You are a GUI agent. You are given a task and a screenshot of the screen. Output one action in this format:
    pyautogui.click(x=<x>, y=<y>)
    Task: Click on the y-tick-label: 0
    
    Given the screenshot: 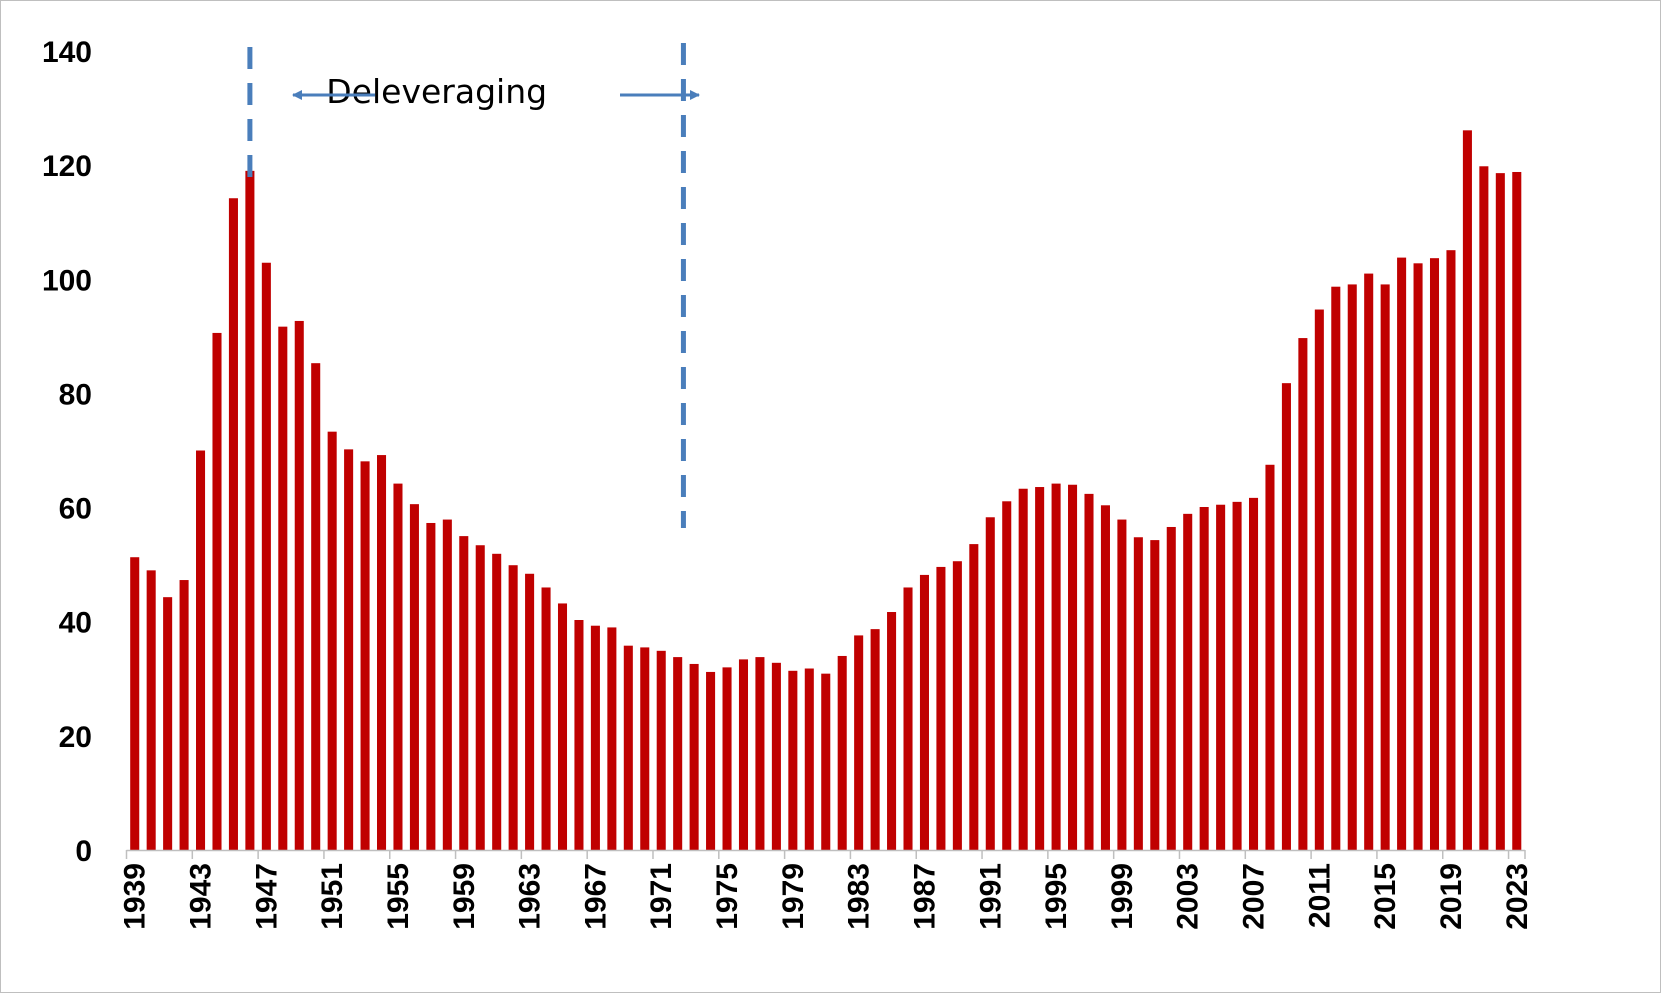 What is the action you would take?
    pyautogui.click(x=83, y=851)
    